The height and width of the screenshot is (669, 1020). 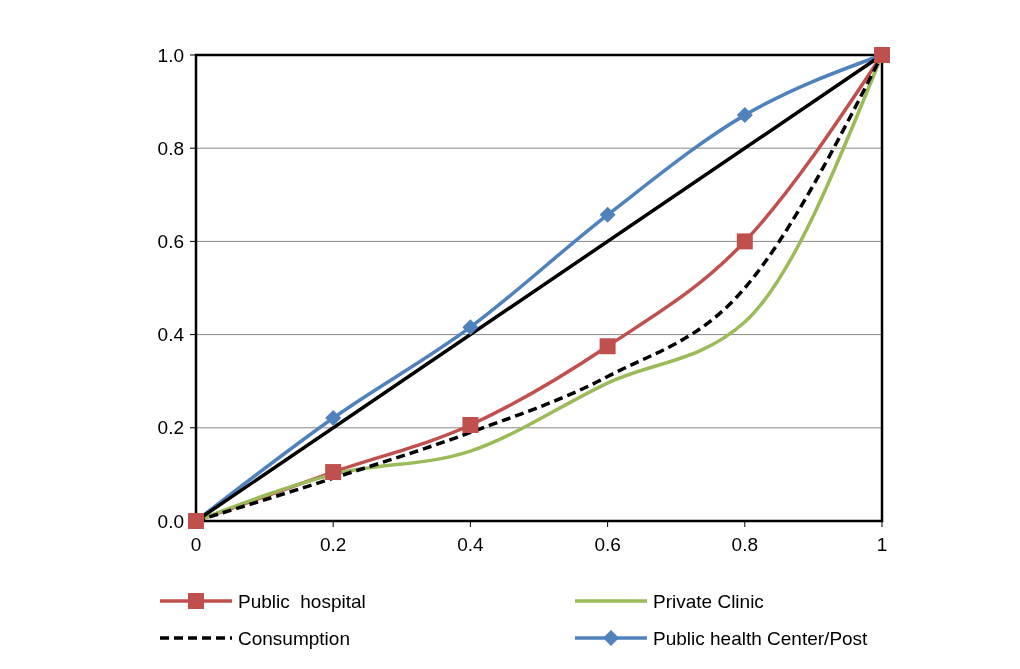 What do you see at coordinates (333, 544) in the screenshot?
I see `x-tick-label: 0.2` at bounding box center [333, 544].